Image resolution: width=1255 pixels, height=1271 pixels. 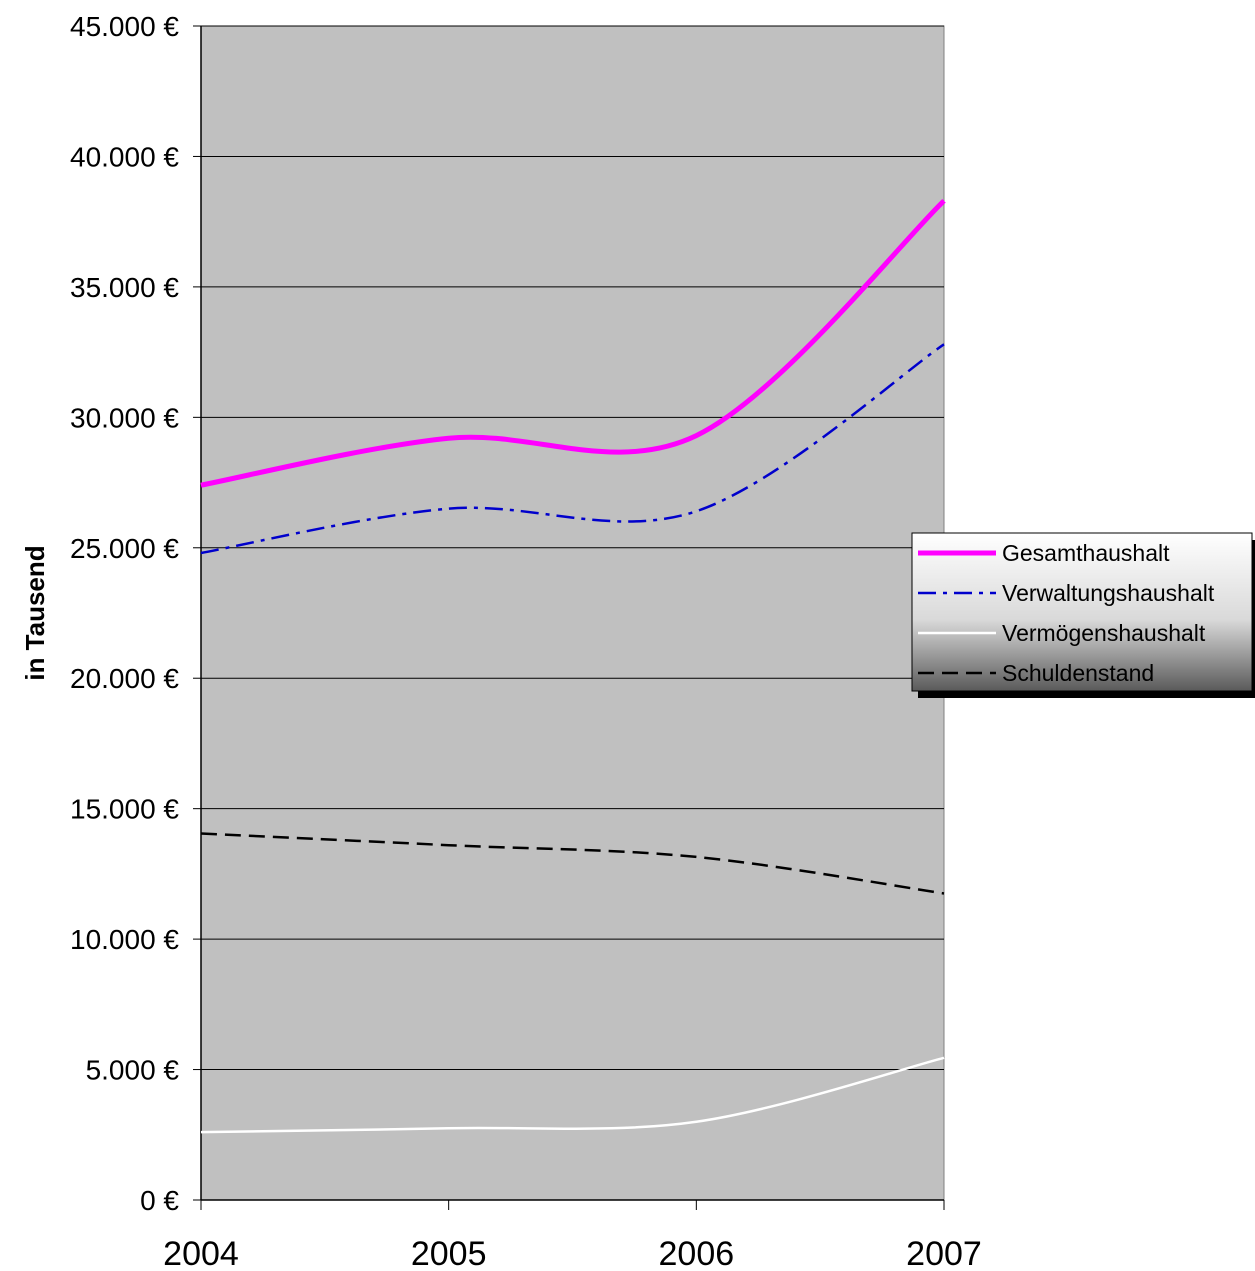 What do you see at coordinates (124, 26) in the screenshot?
I see `y-tick-label: 45.000 €` at bounding box center [124, 26].